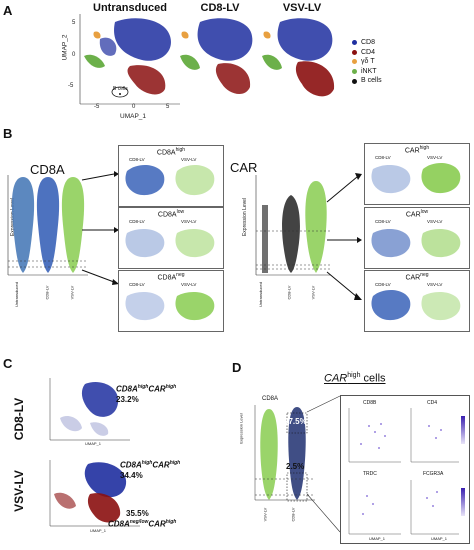  Describe the element at coordinates (383, 157) in the screenshot. I see `car-high-lab1: CD8-LV` at that location.